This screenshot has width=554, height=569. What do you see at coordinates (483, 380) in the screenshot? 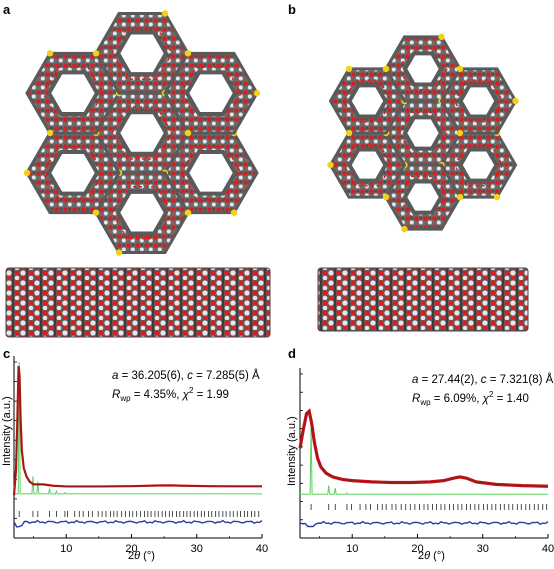
I see `cell-params-d: a = 27.44(2), c = 7.321(8) Å` at bounding box center [483, 380].